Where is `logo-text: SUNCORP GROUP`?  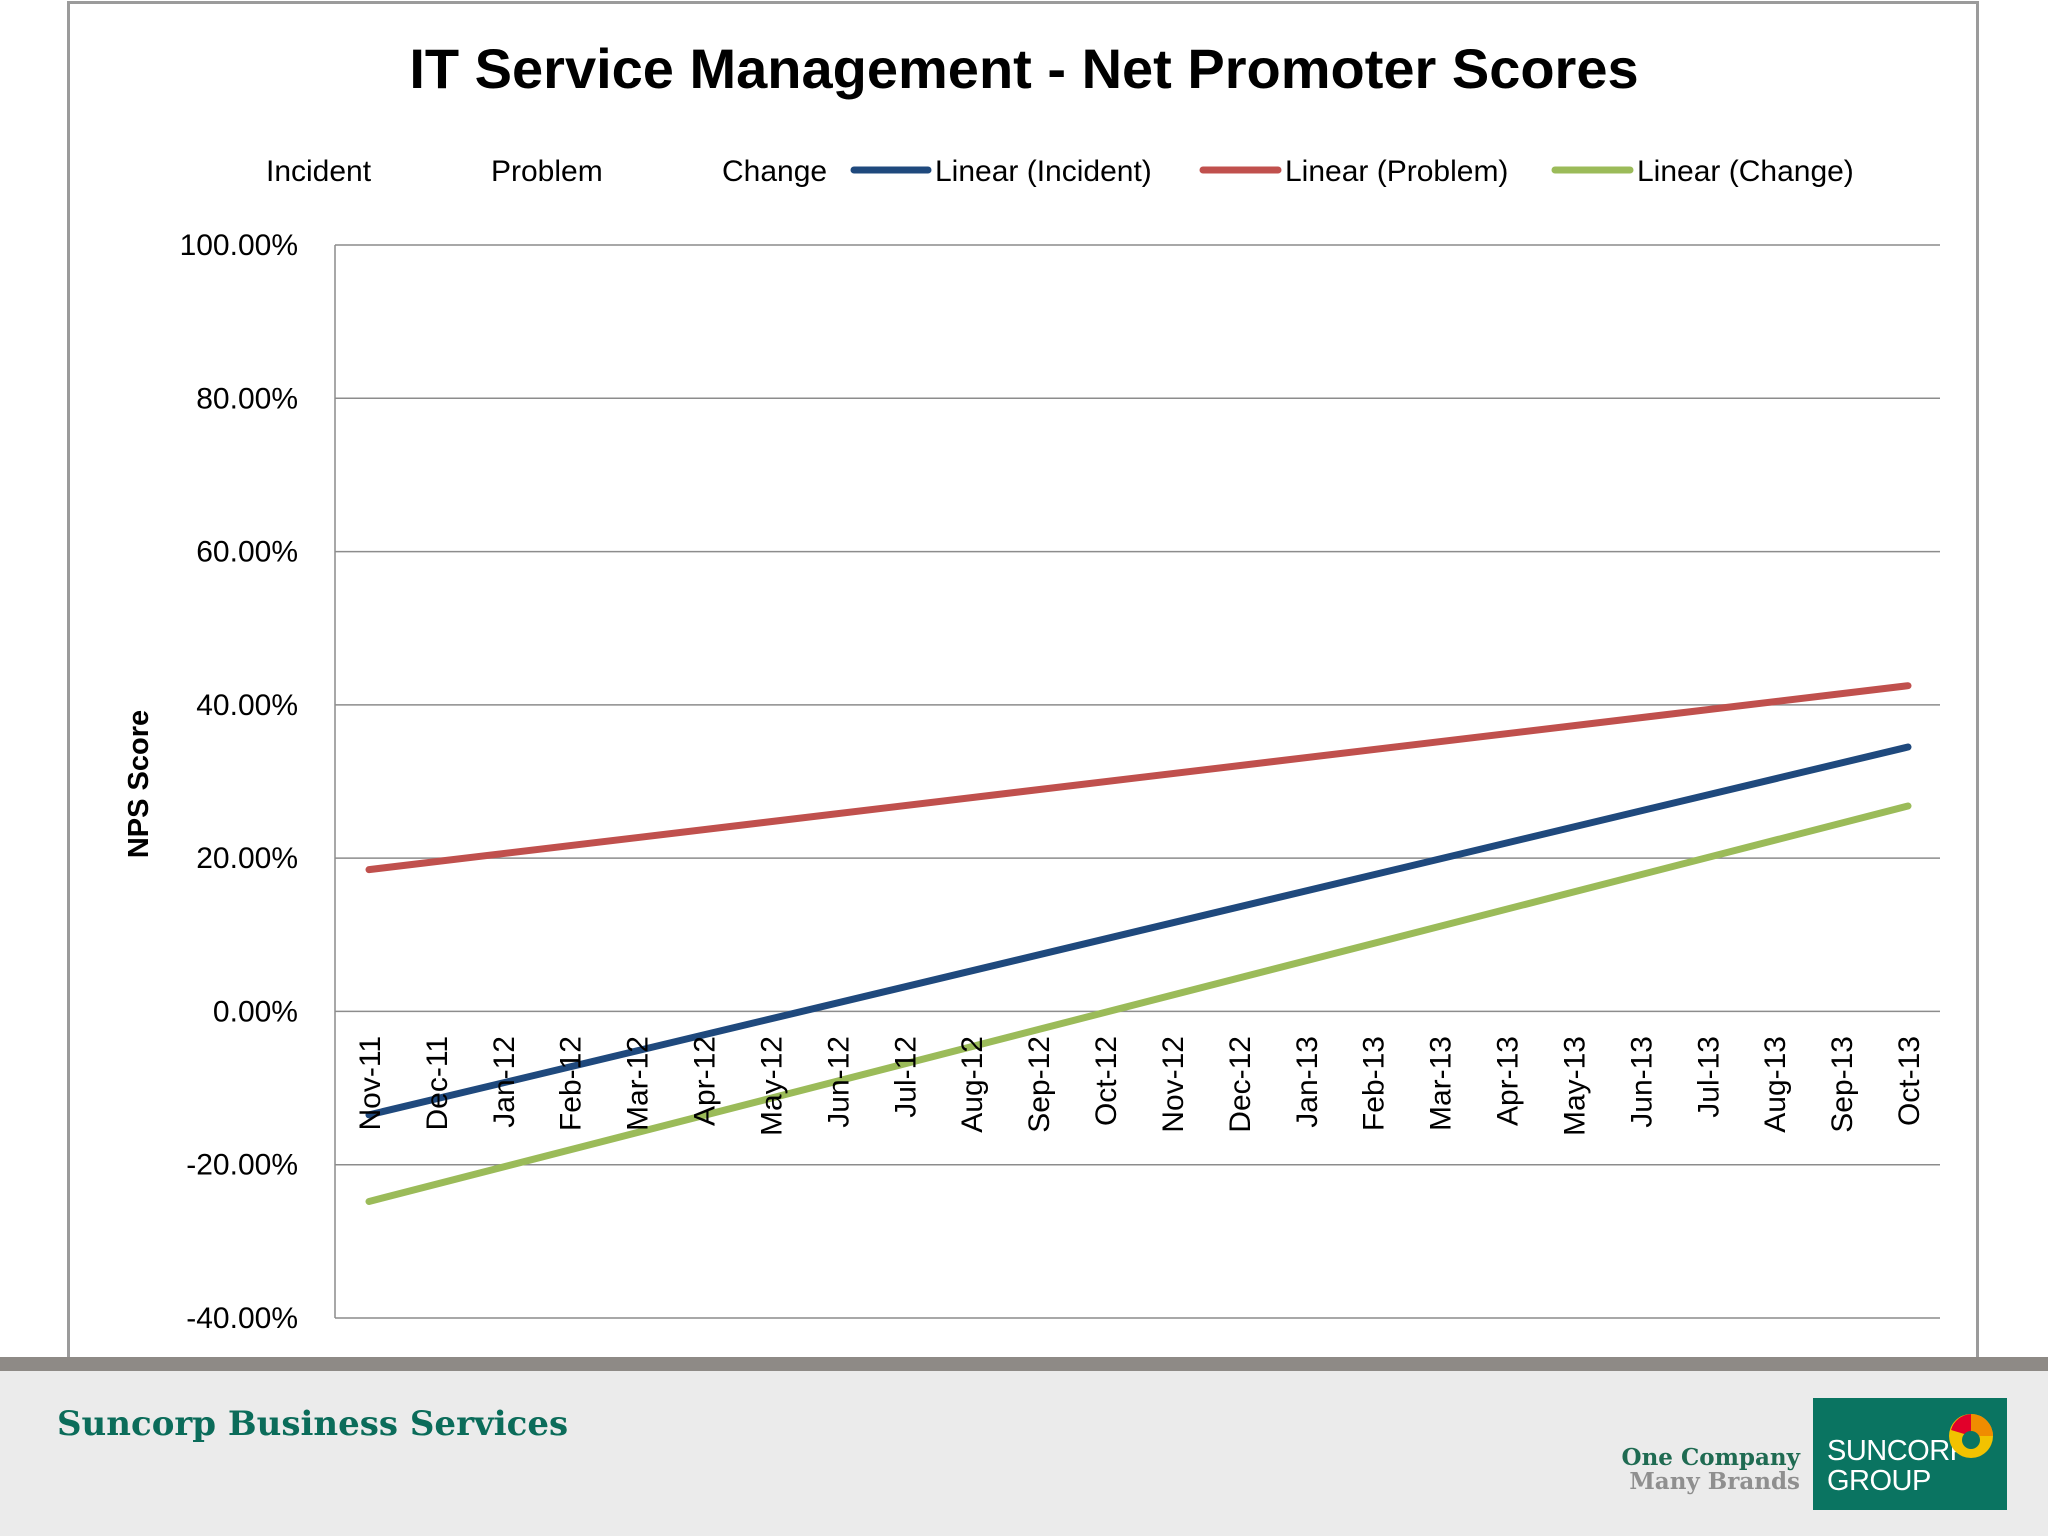 logo-text: SUNCORP GROUP is located at coordinates (1898, 1466).